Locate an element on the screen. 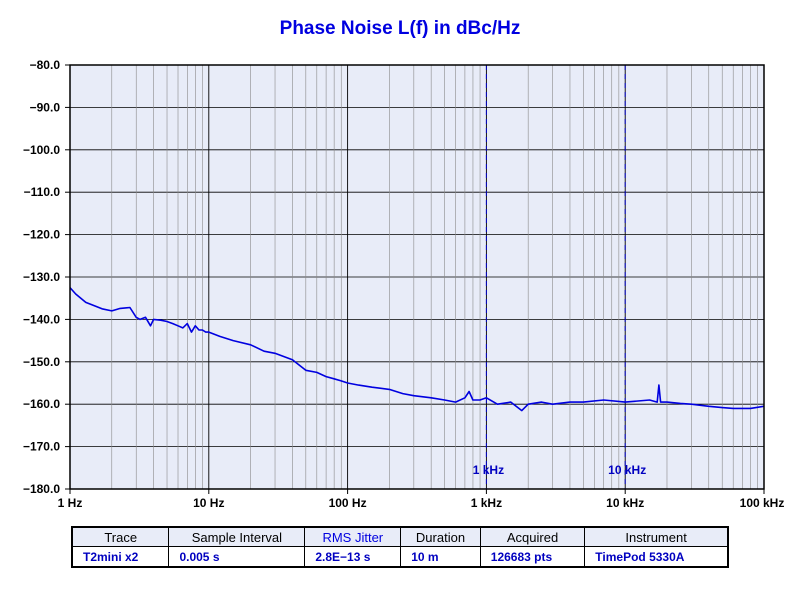 The height and width of the screenshot is (600, 800). x-tick-label: 100 kHz is located at coordinates (762, 503).